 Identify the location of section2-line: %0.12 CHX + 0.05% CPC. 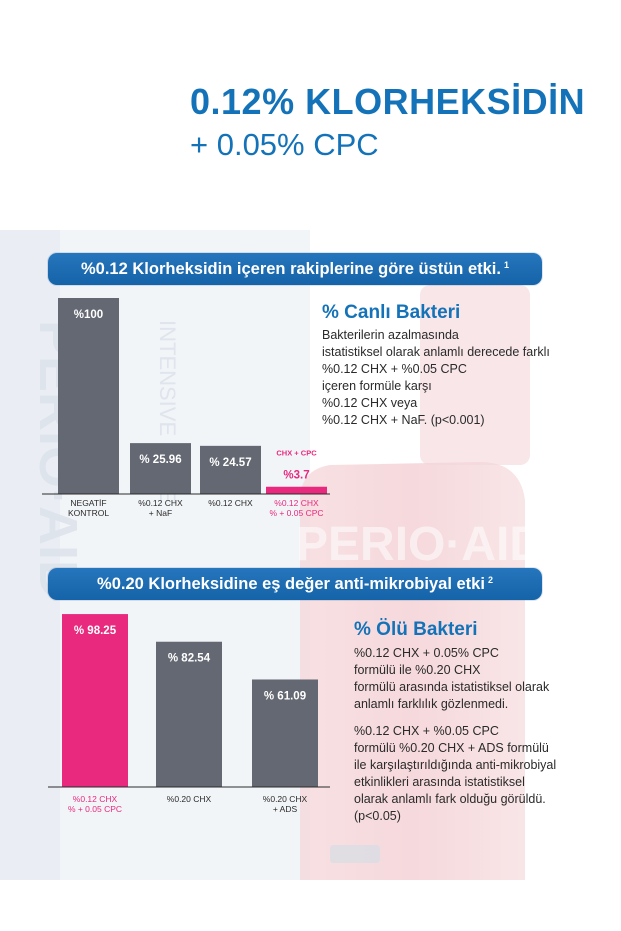
(426, 653).